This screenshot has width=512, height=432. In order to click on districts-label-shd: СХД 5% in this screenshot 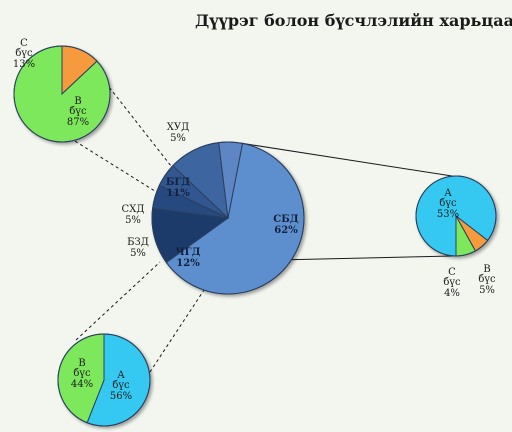, I will do `click(133, 215)`.